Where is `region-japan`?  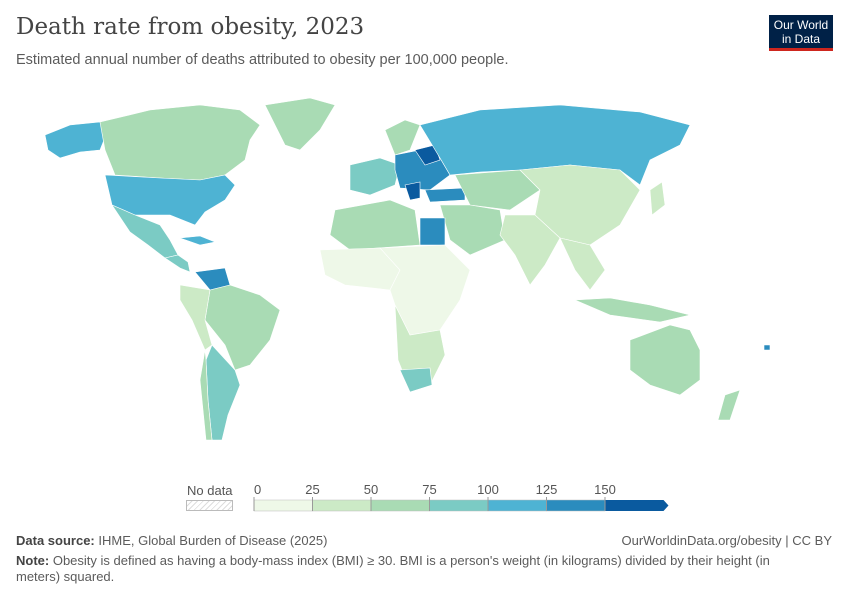
region-japan is located at coordinates (657, 198).